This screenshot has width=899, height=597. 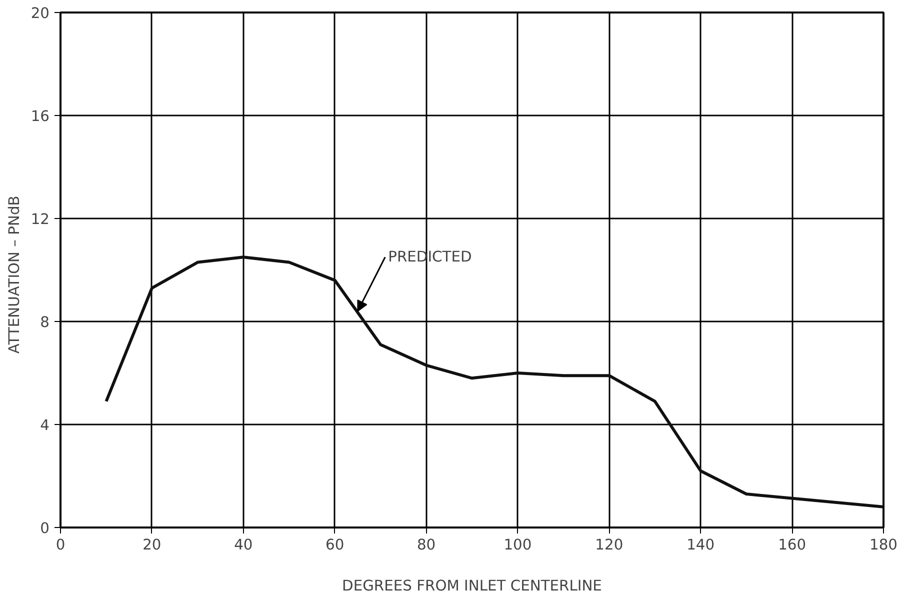 What do you see at coordinates (152, 545) in the screenshot?
I see `x-tick-label: 20` at bounding box center [152, 545].